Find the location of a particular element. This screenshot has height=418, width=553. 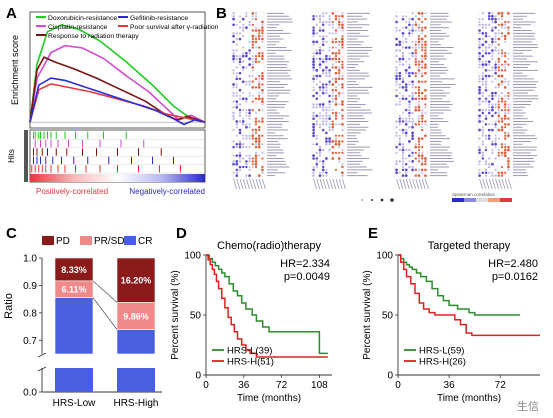

legend-label-3: Poor survival after γ-radiation is located at coordinates (174, 27).